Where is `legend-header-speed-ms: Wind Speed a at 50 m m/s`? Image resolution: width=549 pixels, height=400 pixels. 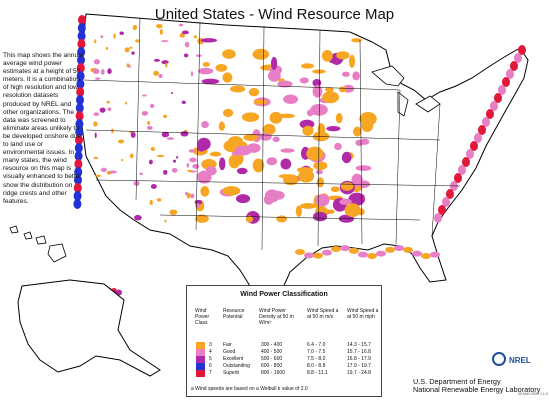
legend-header-speed-ms: Wind Speed a at 50 m m/s is located at coordinates (323, 314).